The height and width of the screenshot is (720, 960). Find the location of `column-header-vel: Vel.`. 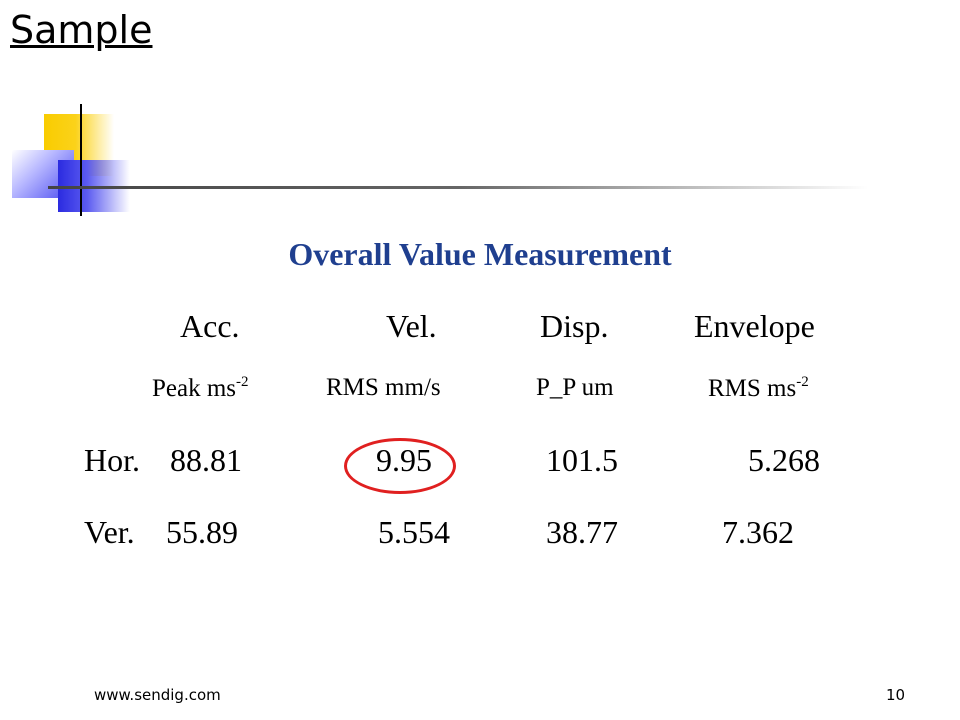

column-header-vel: Vel. is located at coordinates (411, 326).